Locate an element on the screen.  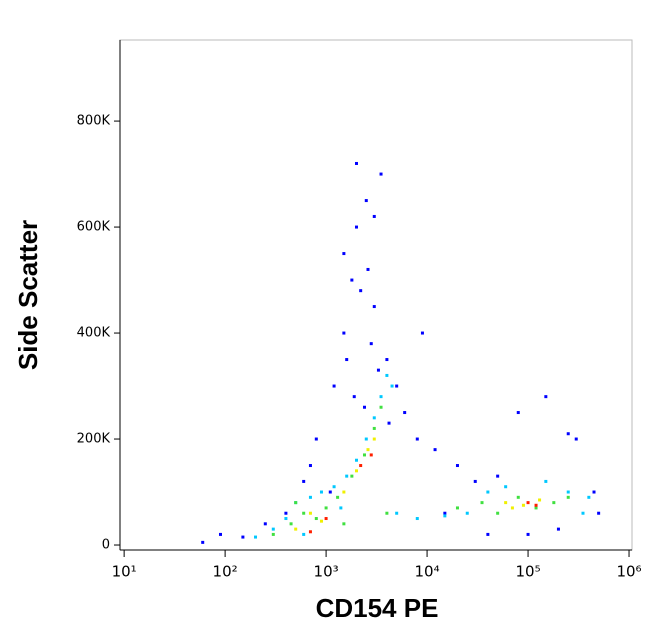
y-tick-label: 600K is located at coordinates (94, 227).